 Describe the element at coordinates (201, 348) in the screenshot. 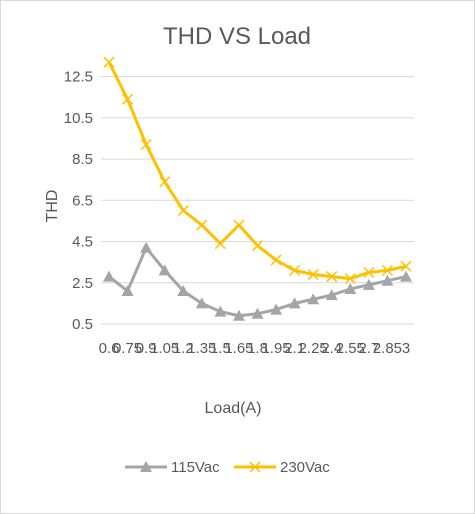

I see `x-tick-label: 1.35` at that location.